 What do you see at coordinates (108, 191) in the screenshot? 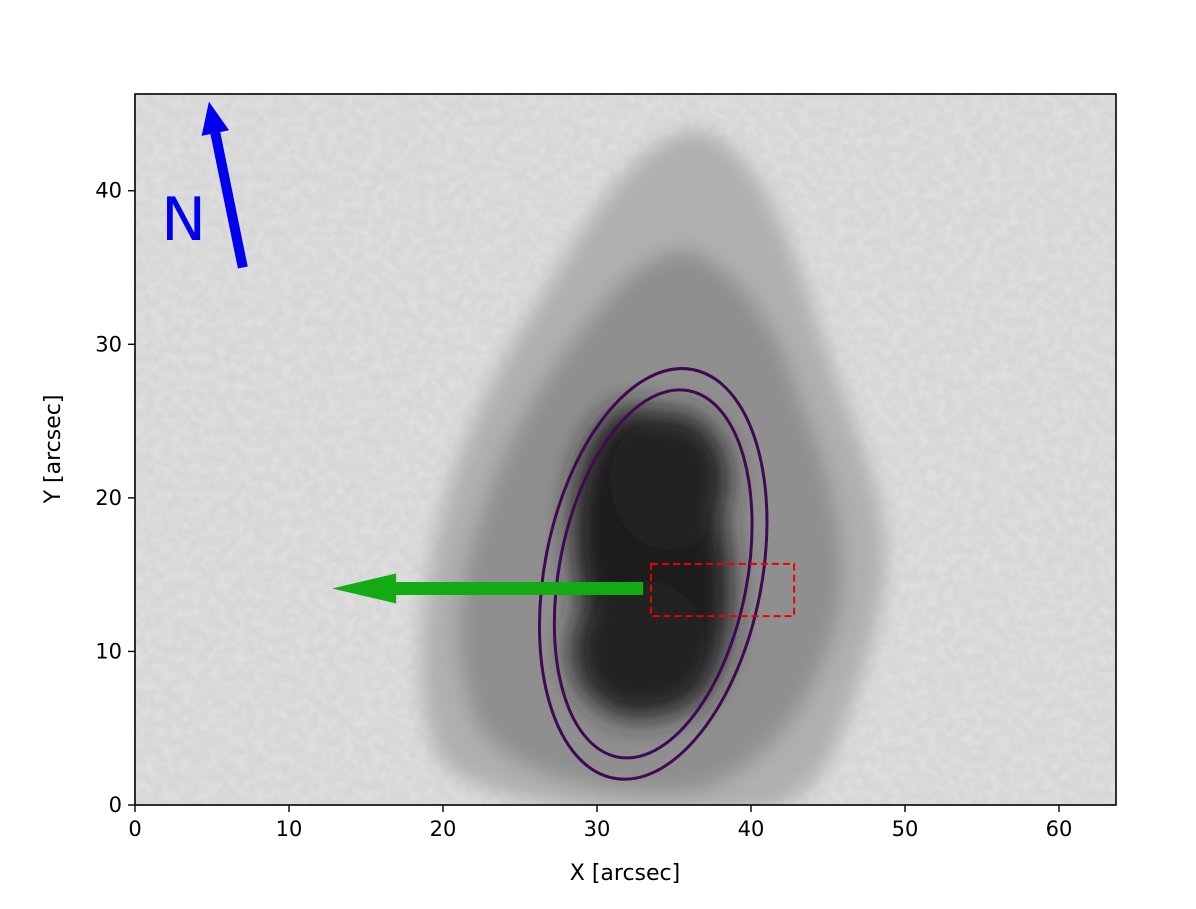
I see `y-tick-label: 40` at bounding box center [108, 191].